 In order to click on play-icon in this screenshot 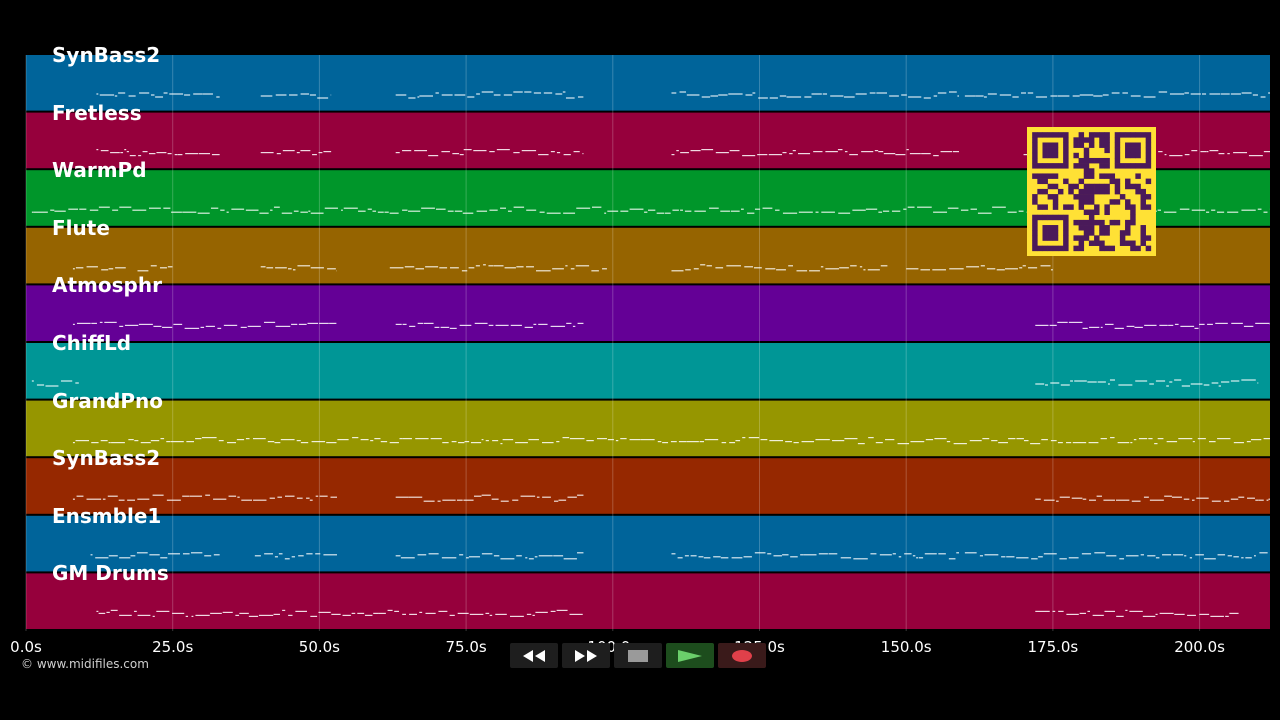, I will do `click(690, 655)`.